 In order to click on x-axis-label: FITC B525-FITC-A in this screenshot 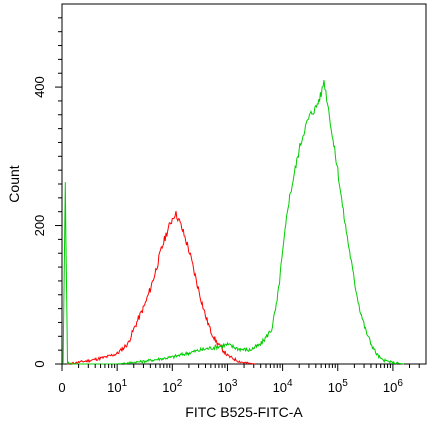, I will do `click(244, 412)`.